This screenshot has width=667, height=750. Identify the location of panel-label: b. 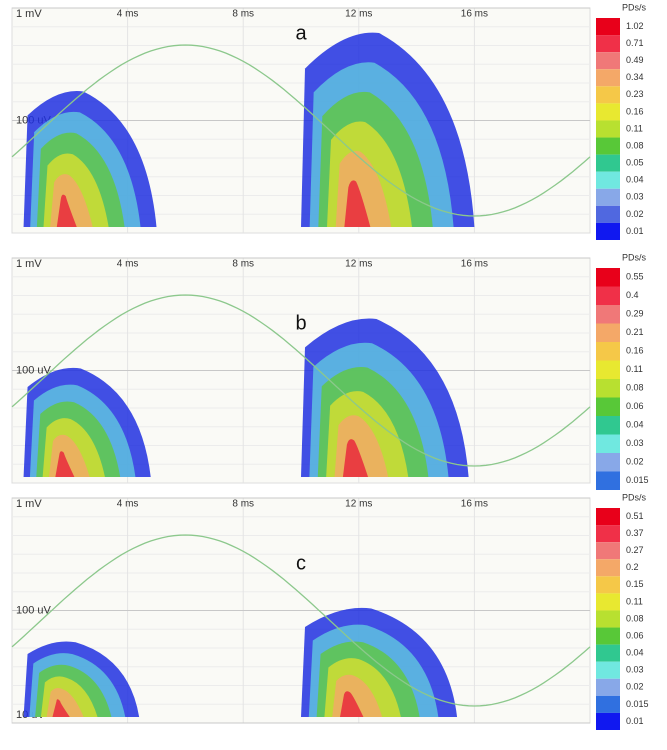
(300, 323).